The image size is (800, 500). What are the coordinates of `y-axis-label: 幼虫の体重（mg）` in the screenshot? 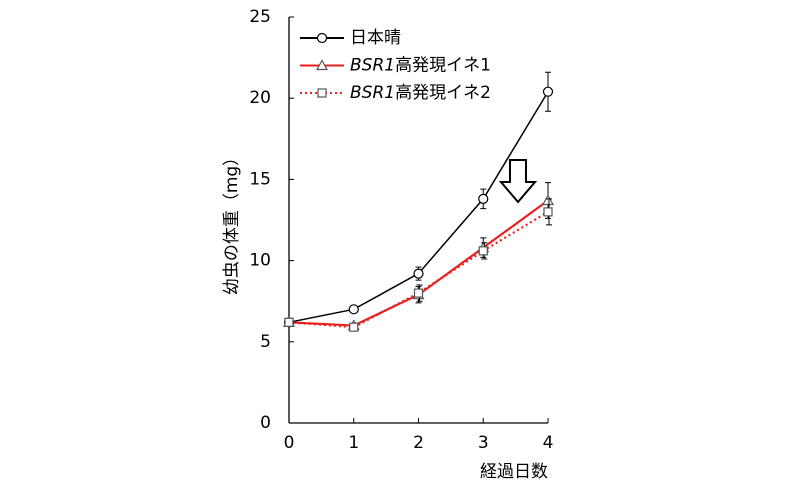 It's located at (232, 222).